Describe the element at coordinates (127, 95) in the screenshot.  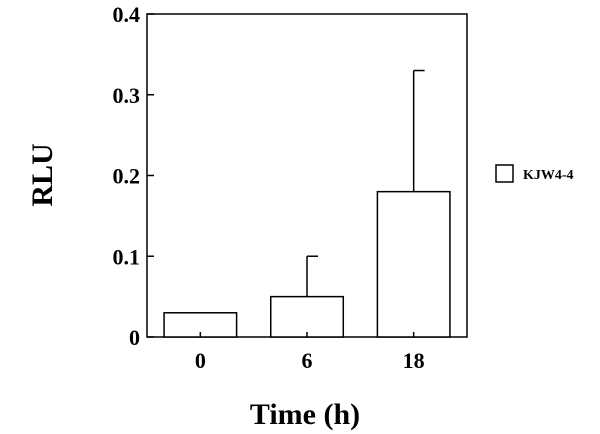
I see `y-tick-label: 0.3` at that location.